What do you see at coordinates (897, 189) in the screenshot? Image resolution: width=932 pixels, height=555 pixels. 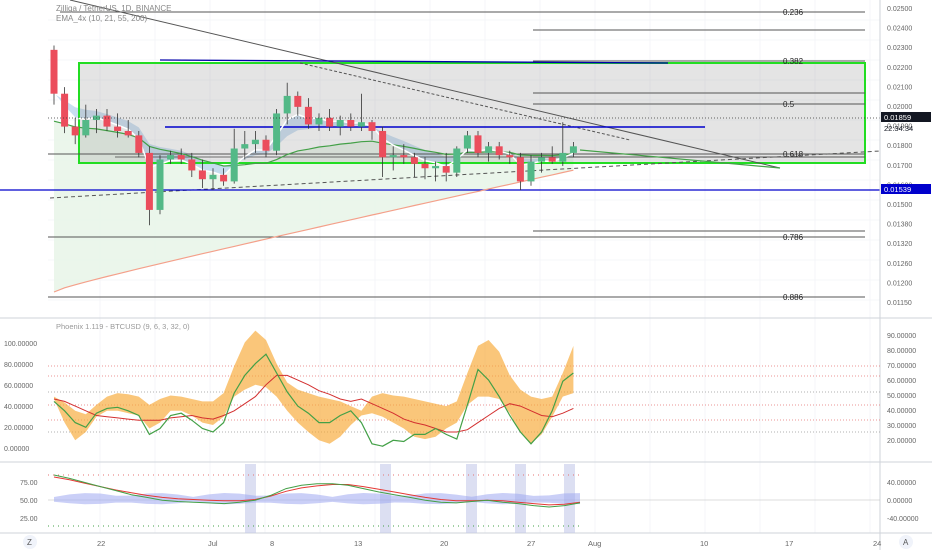 I see `blue-level-label: 0.01539` at bounding box center [897, 189].